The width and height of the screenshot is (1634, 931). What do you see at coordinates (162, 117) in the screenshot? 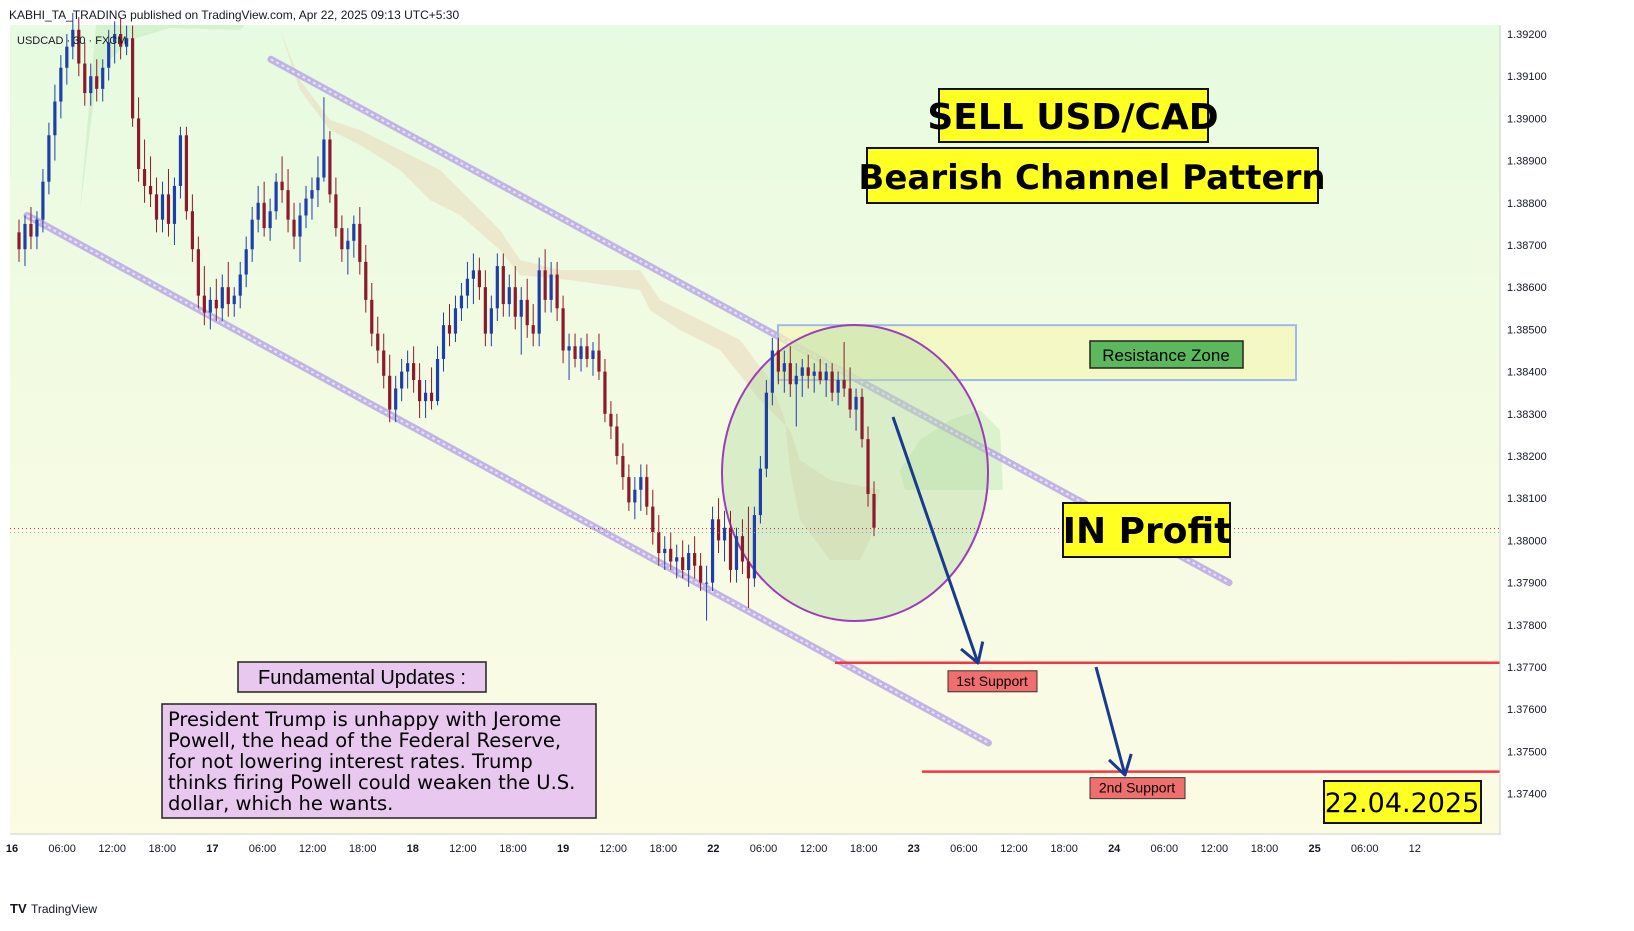
I see `cloud-green-left` at bounding box center [162, 117].